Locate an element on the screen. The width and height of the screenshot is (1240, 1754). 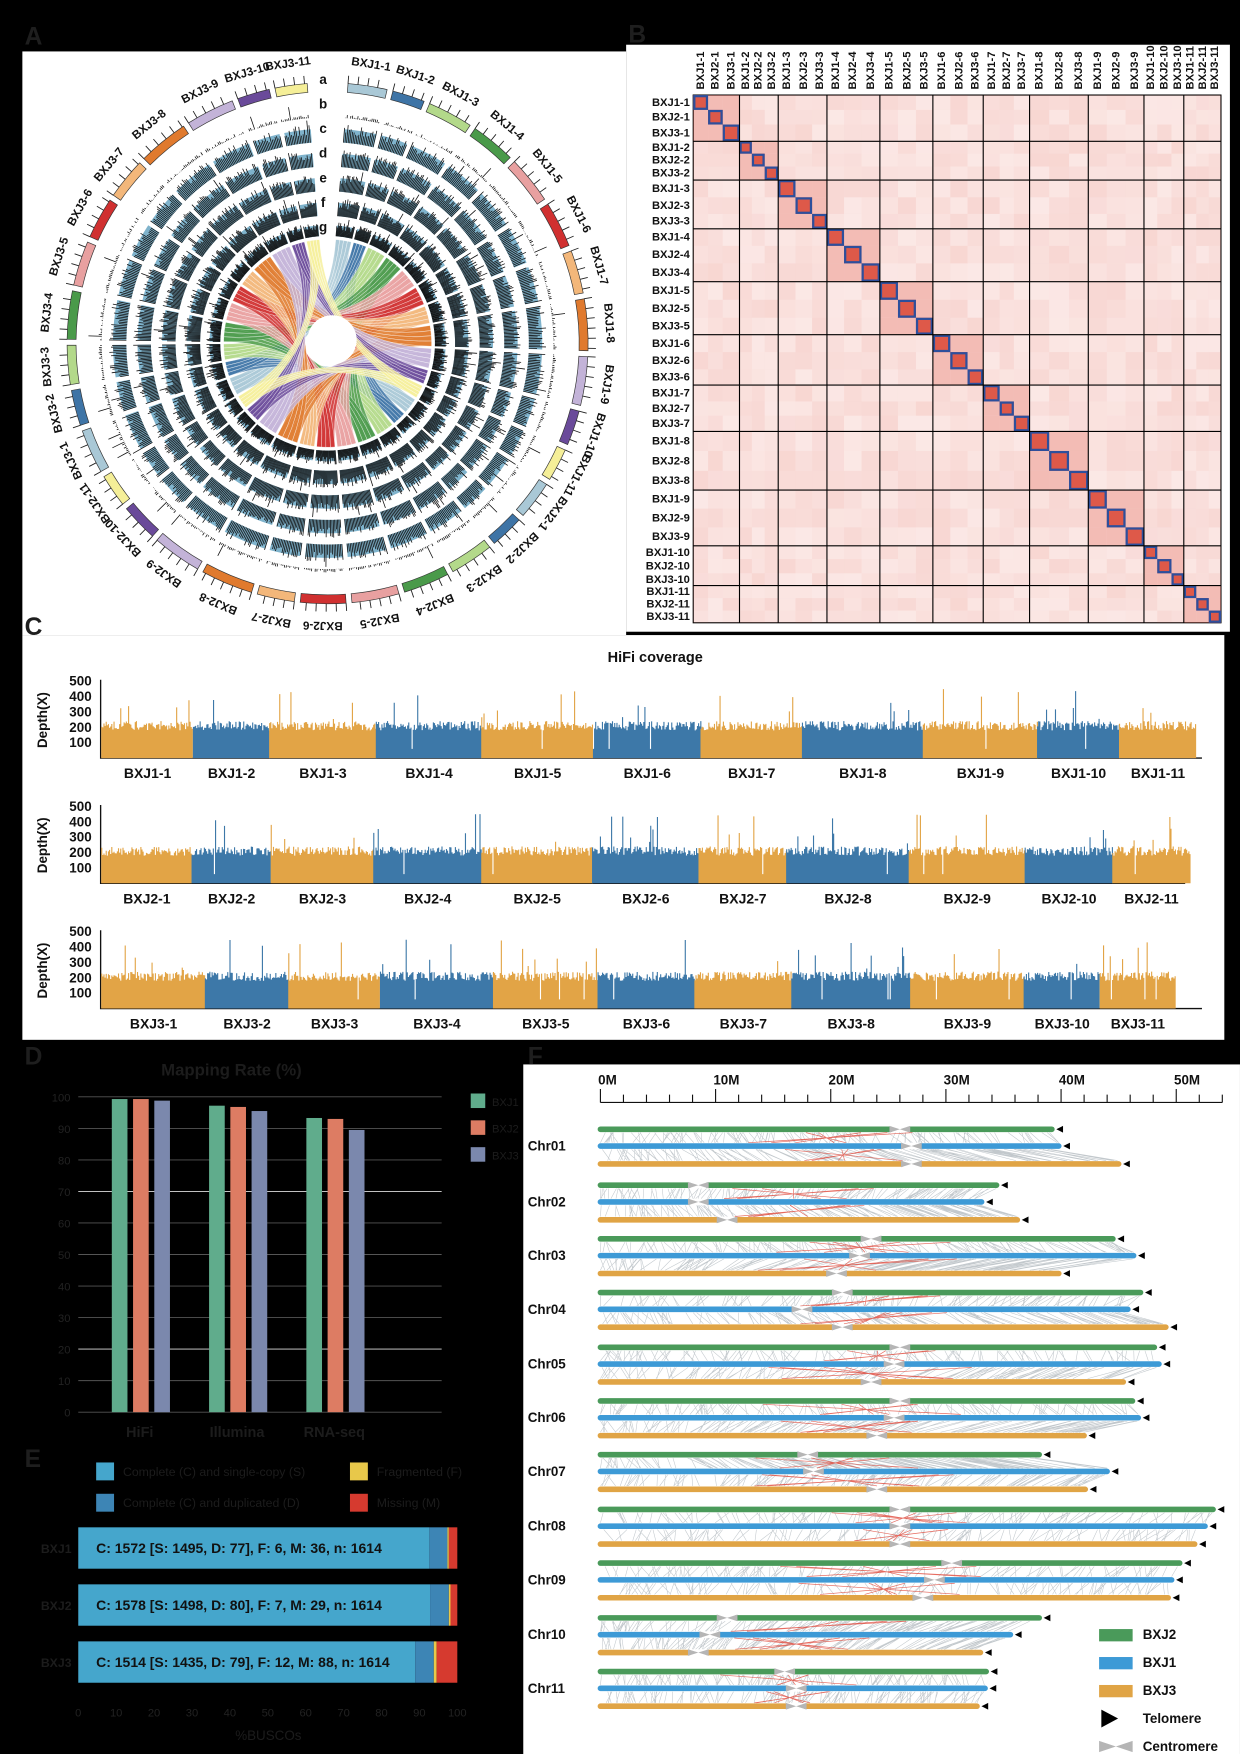
hic-column-label: BXJ1-3 is located at coordinates (787, 71).